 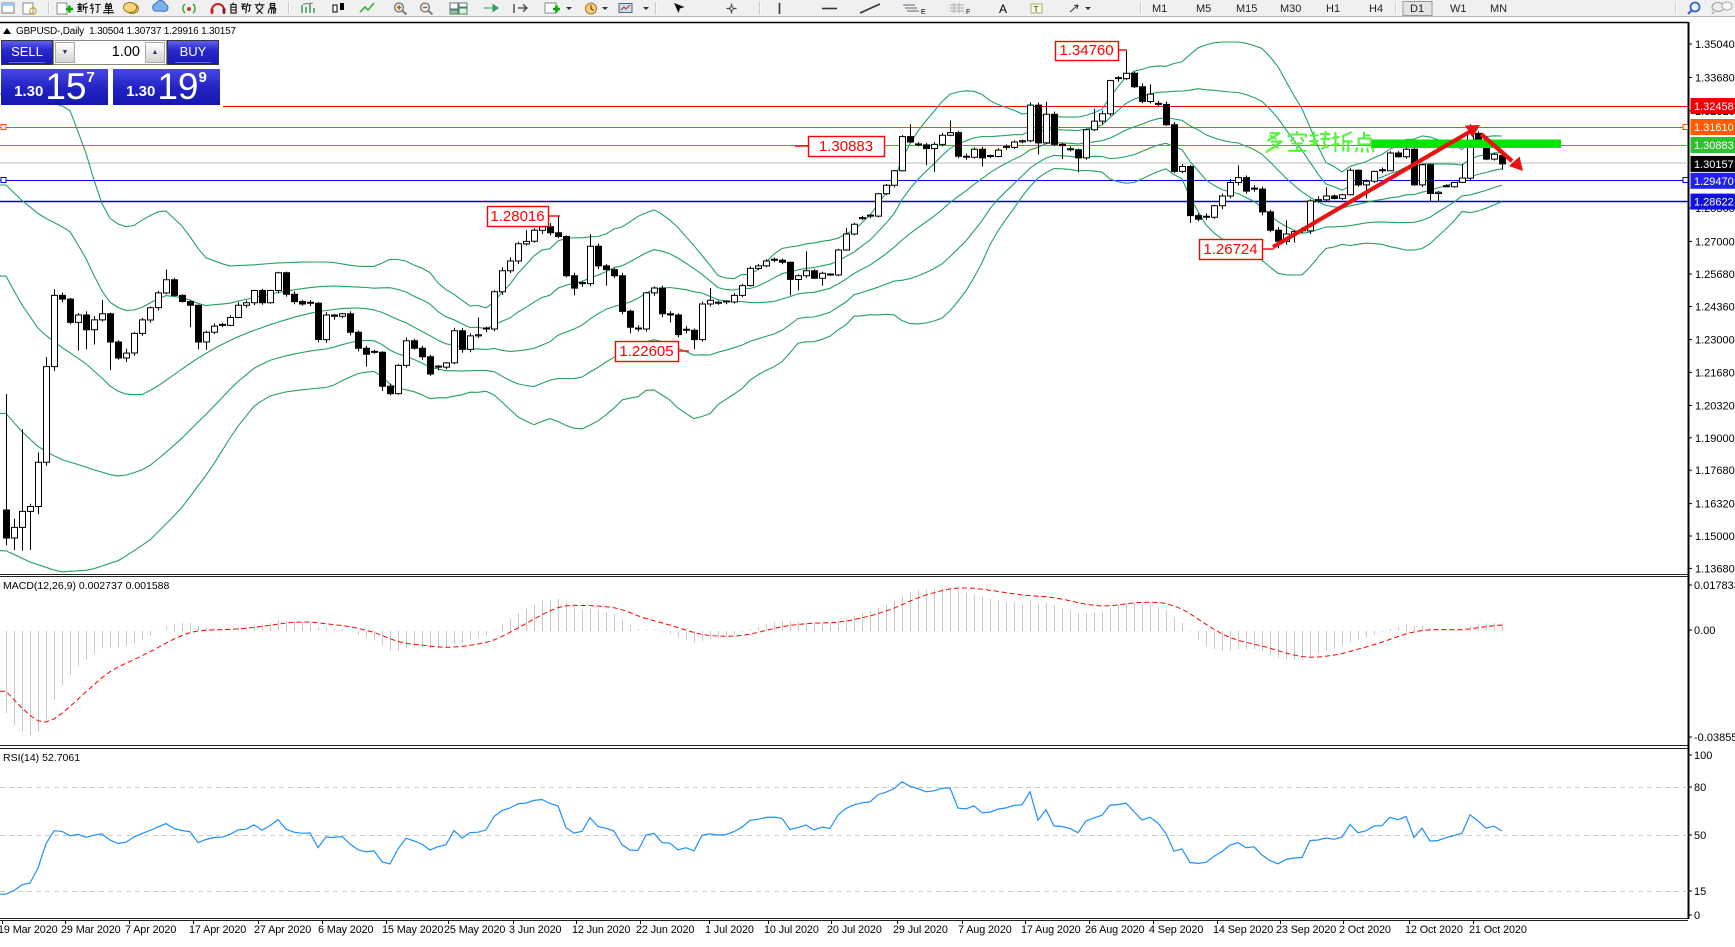 I want to click on svg-text: RSI(14) 52.7061, so click(x=41, y=758).